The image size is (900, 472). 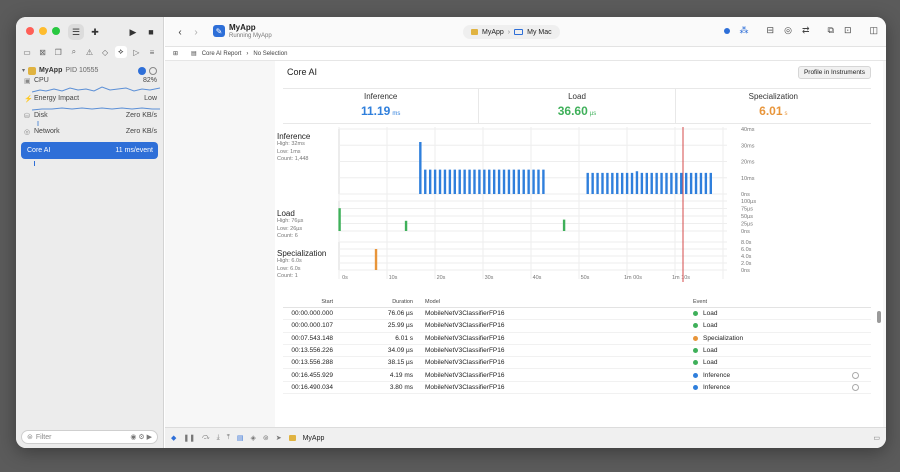 I want to click on step-out-icon: ⤒, so click(x=228, y=437).